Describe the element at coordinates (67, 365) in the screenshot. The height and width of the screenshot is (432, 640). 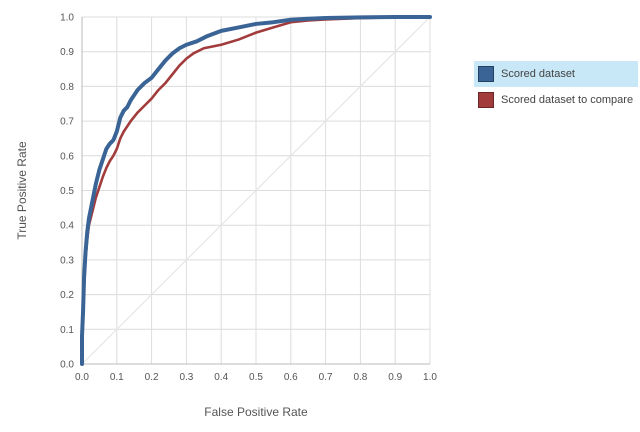
I see `y-tick-label: 0.0` at that location.